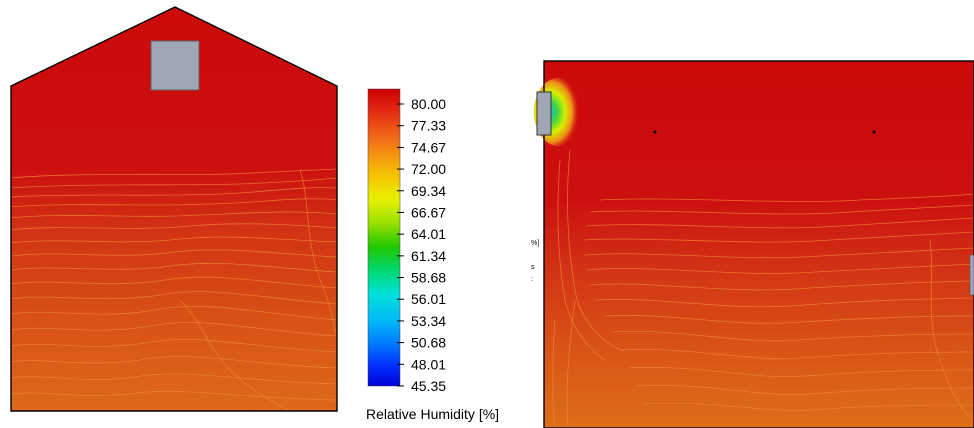 The height and width of the screenshot is (428, 974). Describe the element at coordinates (428, 321) in the screenshot. I see `legend-tick-label: 53.34` at that location.